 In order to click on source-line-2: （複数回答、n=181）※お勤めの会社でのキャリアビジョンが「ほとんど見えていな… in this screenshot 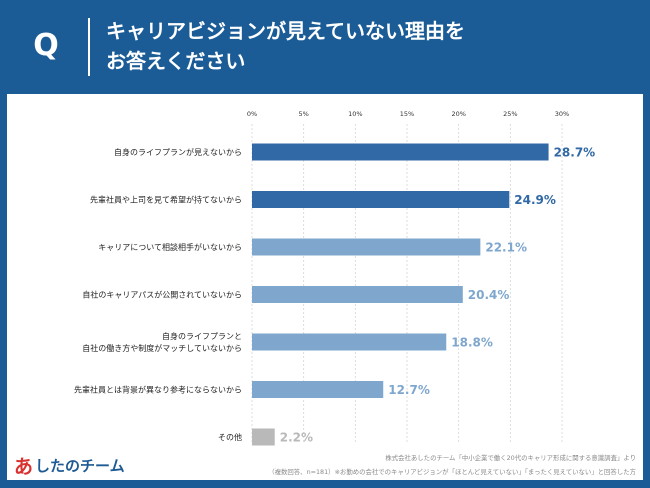, I will do `click(452, 472)`.